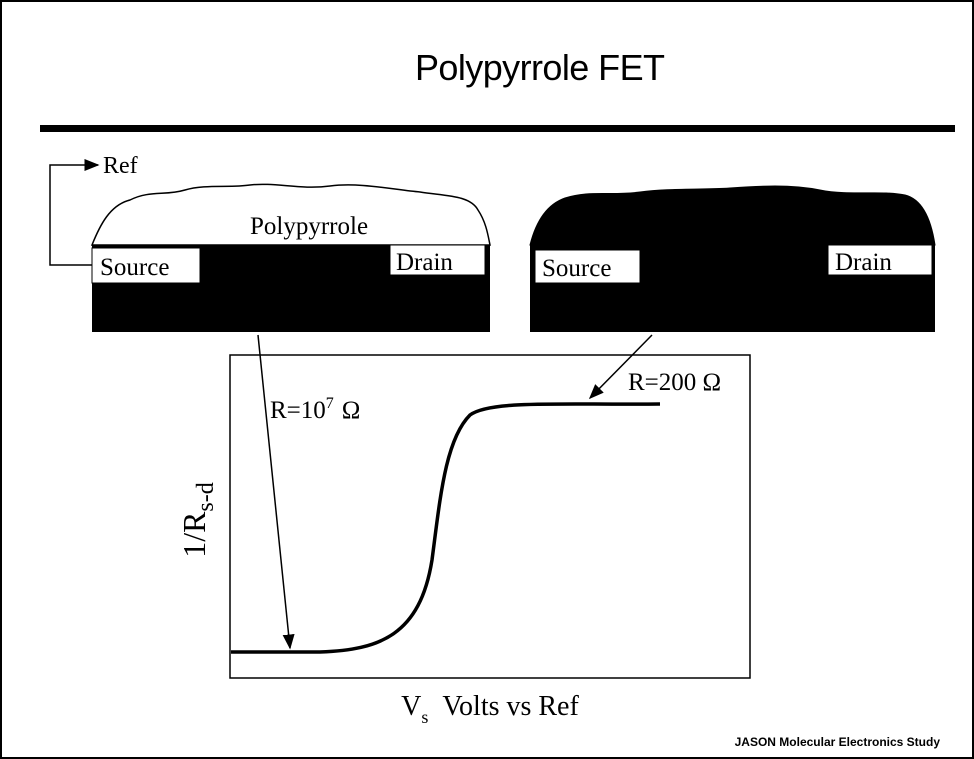 This screenshot has width=974, height=759. Describe the element at coordinates (309, 226) in the screenshot. I see `film-label: Polypyrrole` at that location.